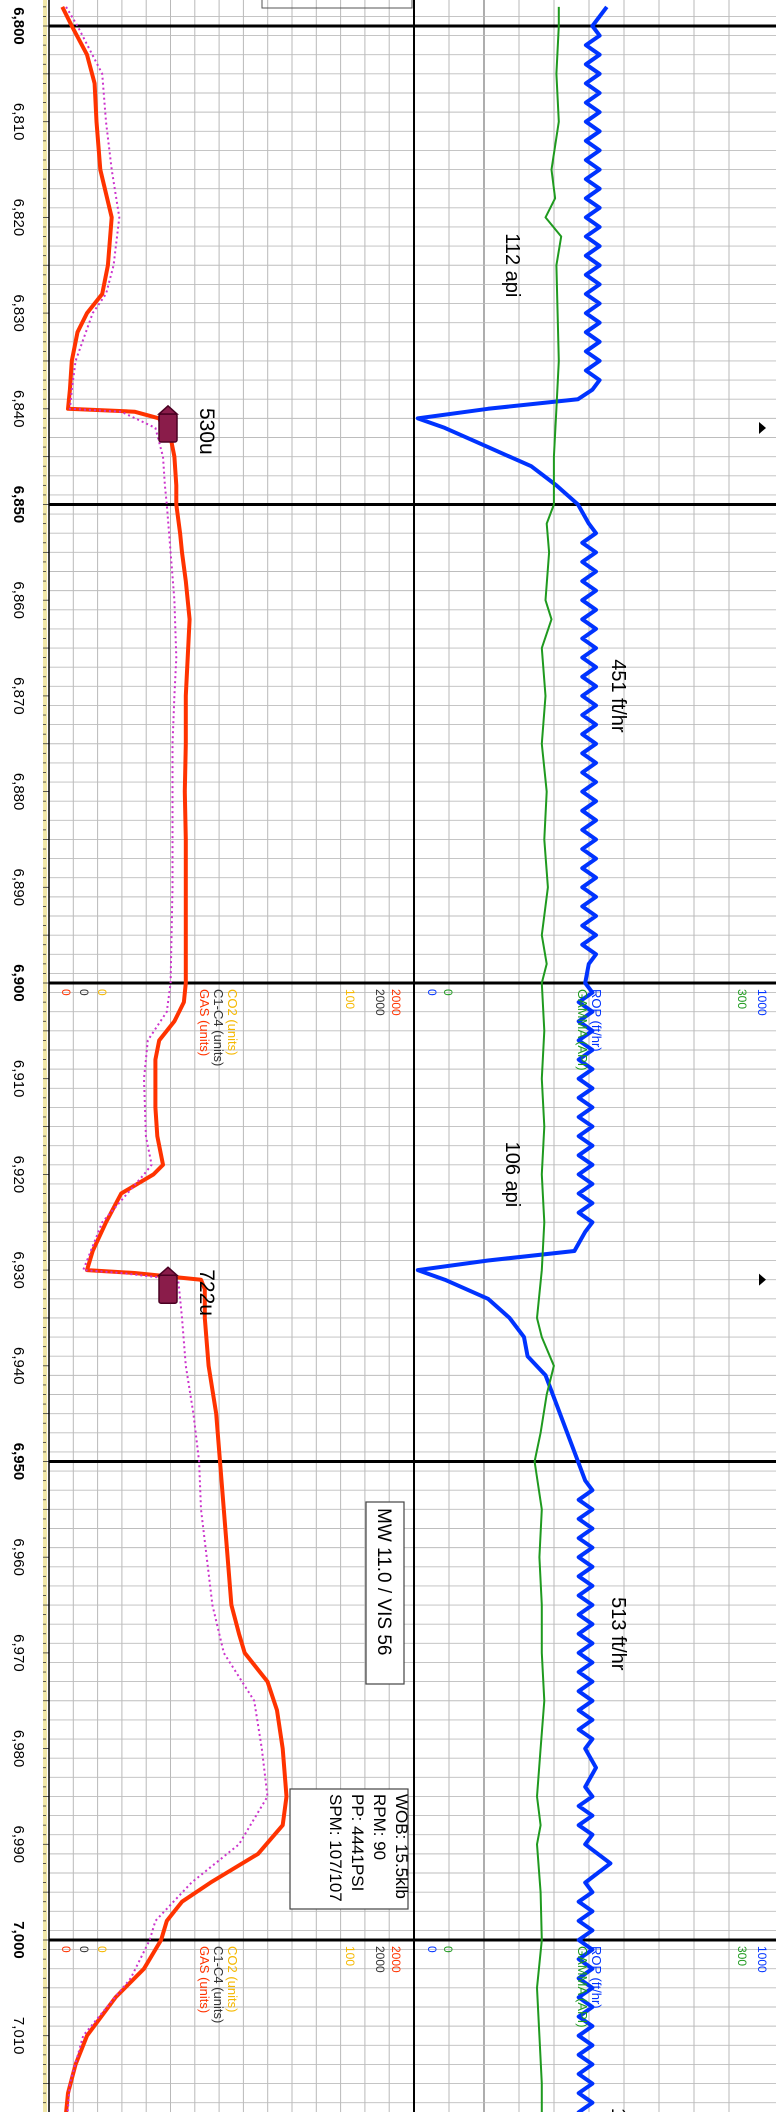  Describe the element at coordinates (335, 1848) in the screenshot. I see `info-box-line: SPM: 107/107` at that location.